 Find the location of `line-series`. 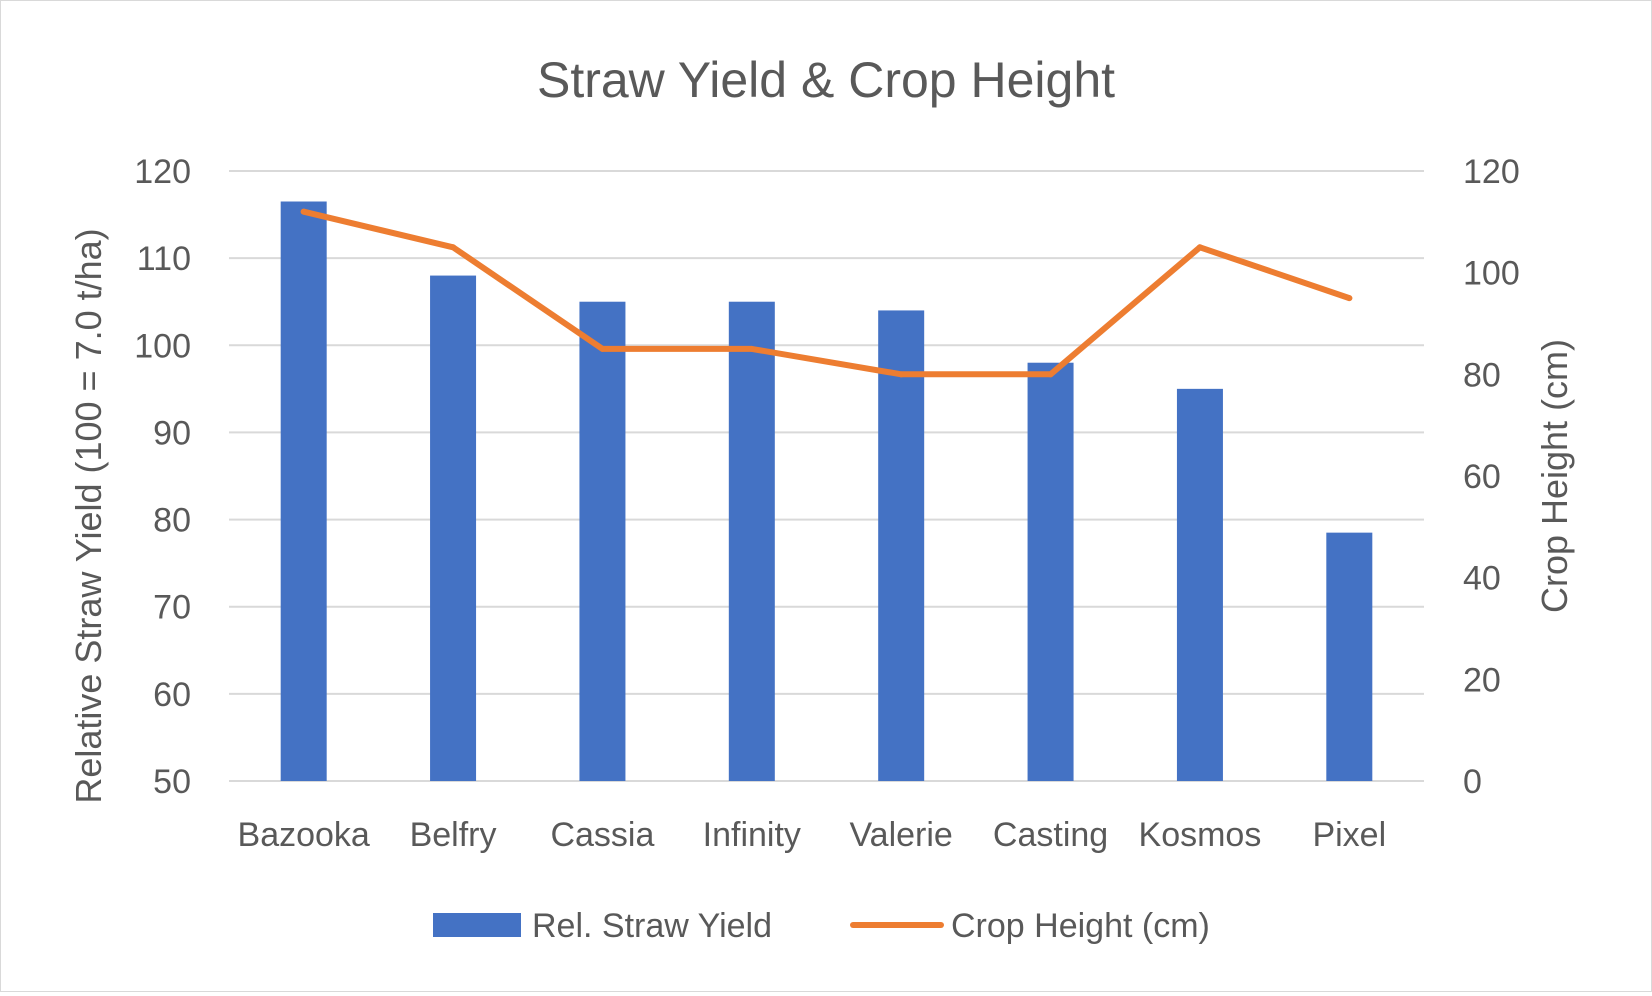

line-series is located at coordinates (826, 293).